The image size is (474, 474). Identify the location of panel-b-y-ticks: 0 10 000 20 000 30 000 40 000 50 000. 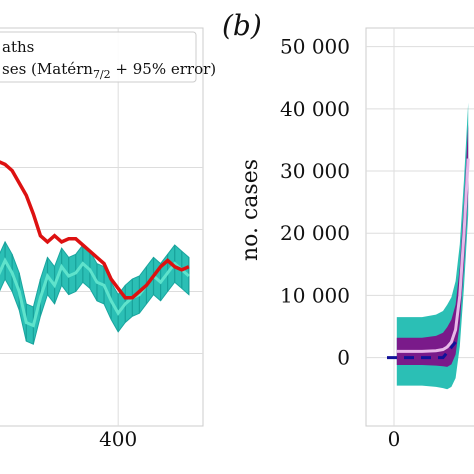
(315, 202).